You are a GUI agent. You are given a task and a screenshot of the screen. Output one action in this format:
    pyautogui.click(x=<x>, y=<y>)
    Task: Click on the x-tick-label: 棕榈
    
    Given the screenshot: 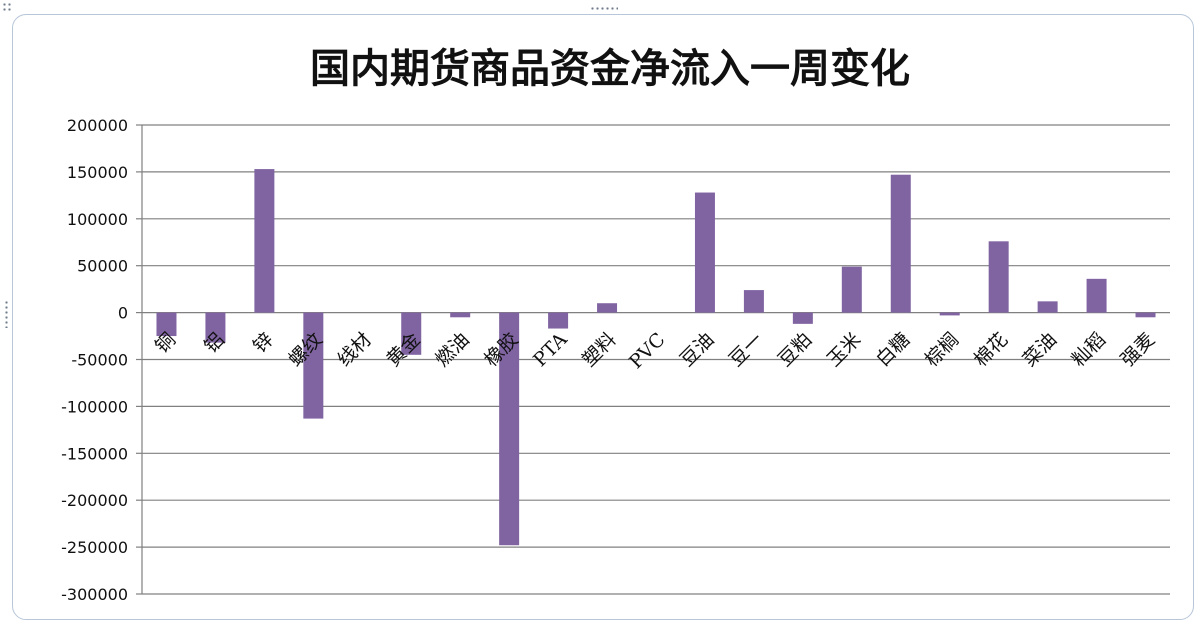 What is the action you would take?
    pyautogui.click(x=942, y=350)
    